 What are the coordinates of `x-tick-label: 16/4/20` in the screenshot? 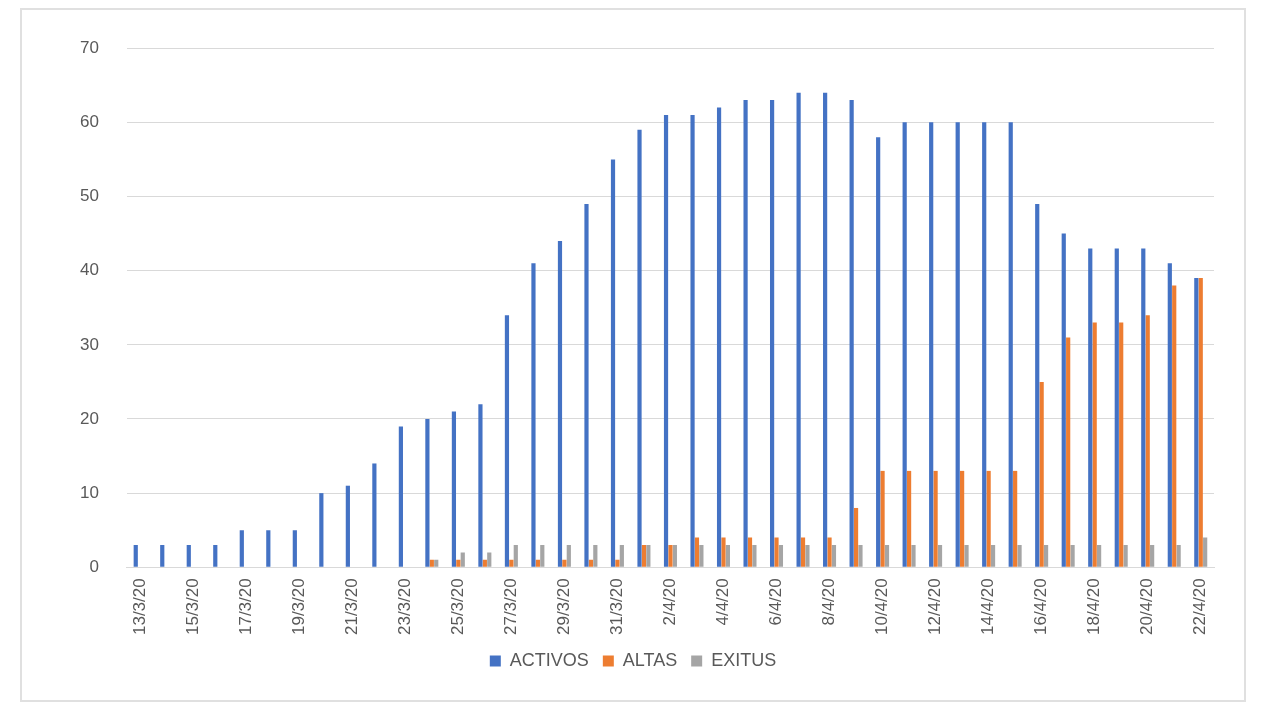 It's located at (1041, 607).